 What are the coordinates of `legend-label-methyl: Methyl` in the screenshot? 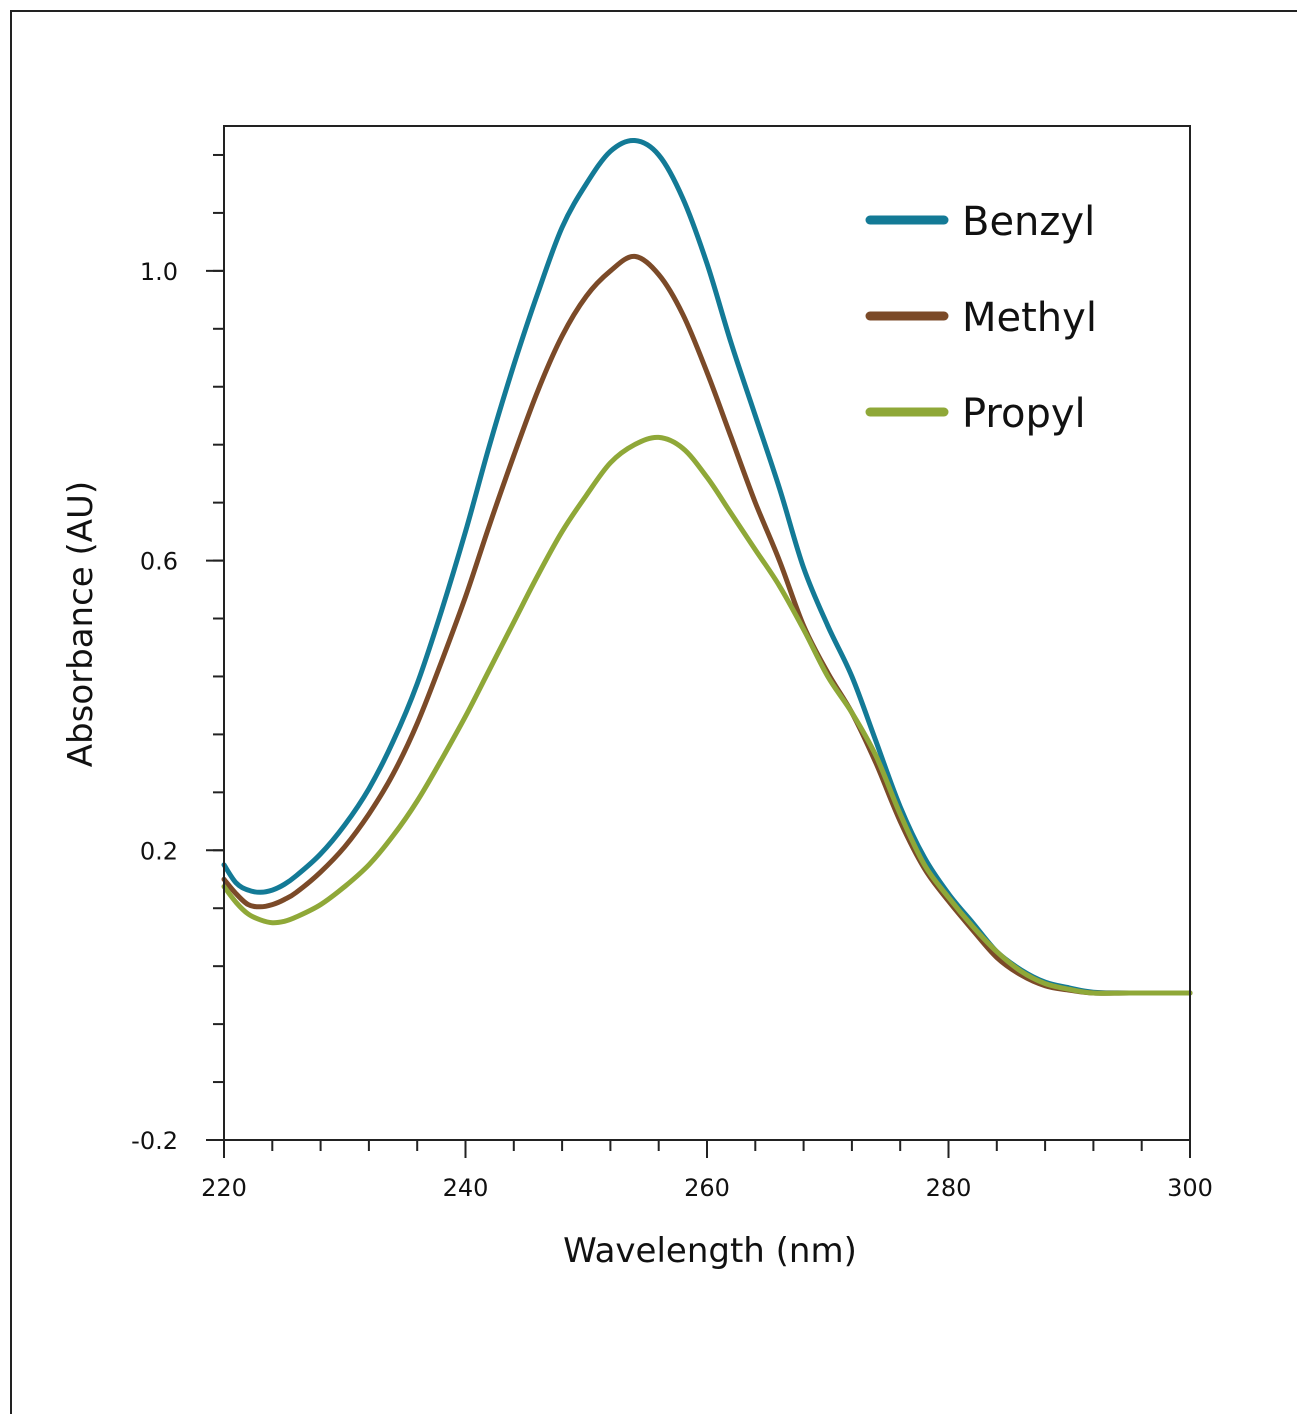 It's located at (1029, 318).